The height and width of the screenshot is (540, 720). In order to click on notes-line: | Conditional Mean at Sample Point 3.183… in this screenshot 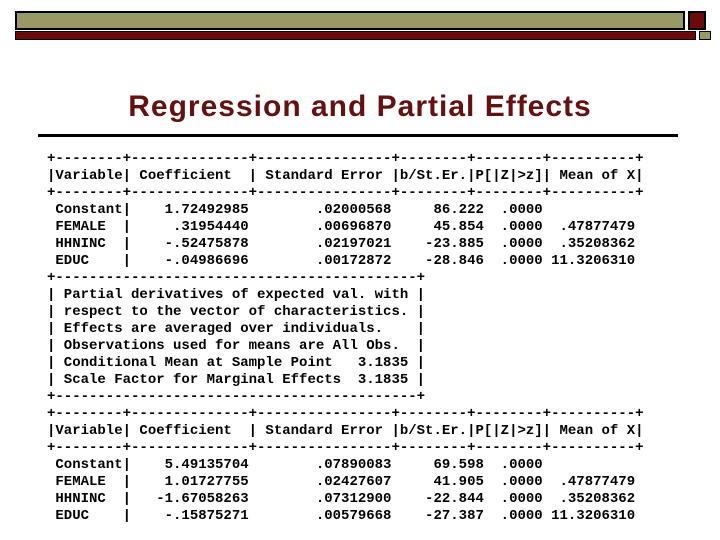, I will do `click(236, 363)`.